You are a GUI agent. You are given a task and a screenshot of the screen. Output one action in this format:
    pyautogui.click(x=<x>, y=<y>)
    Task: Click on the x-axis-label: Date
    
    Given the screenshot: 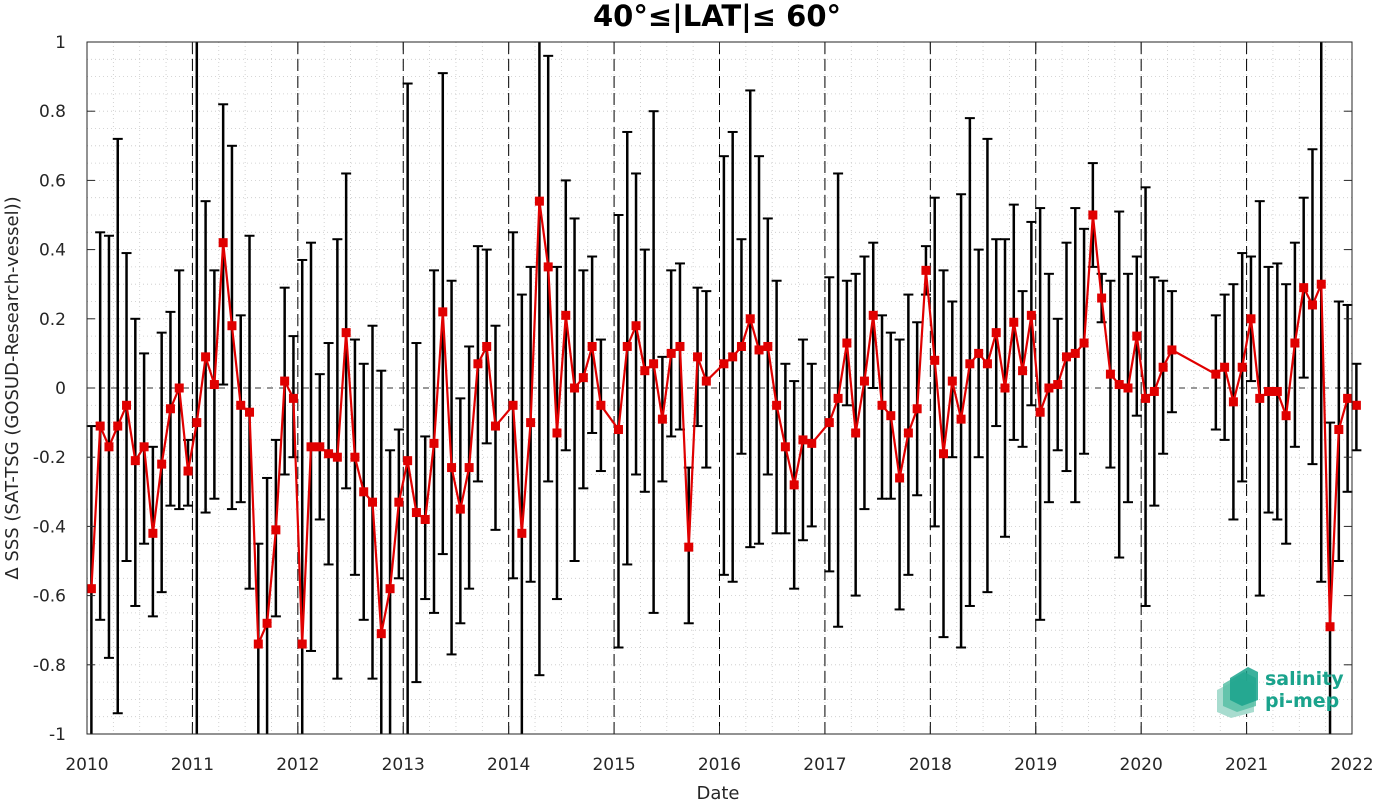 What is the action you would take?
    pyautogui.click(x=717, y=792)
    